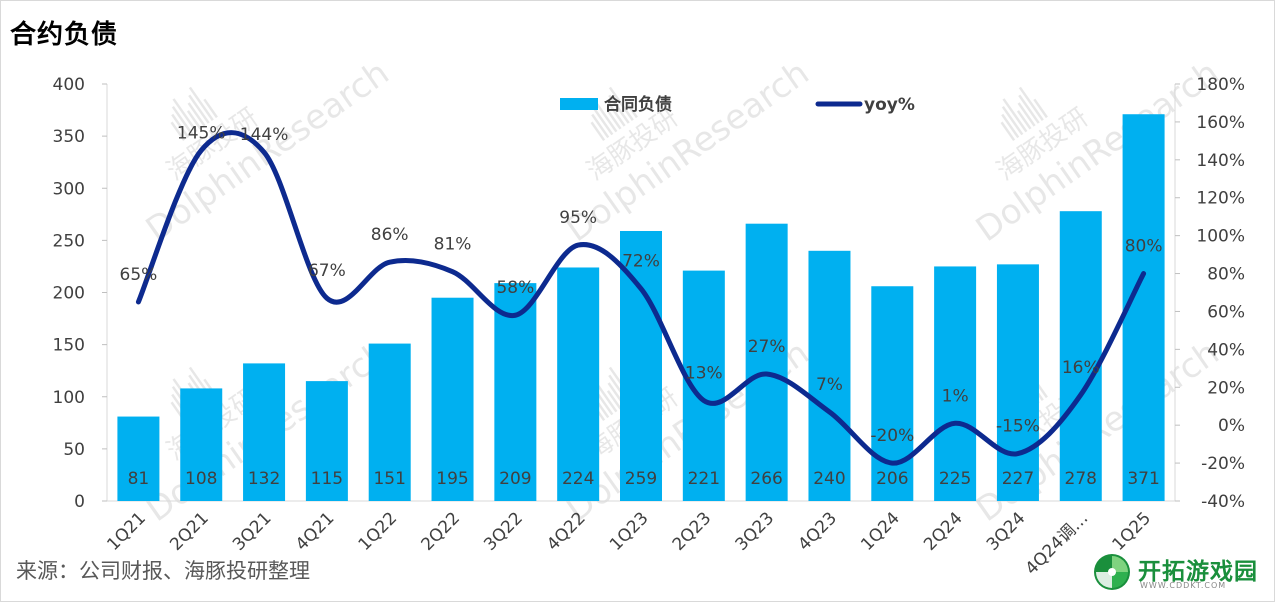 The width and height of the screenshot is (1275, 602). I want to click on bar-data-label: 225, so click(955, 479).